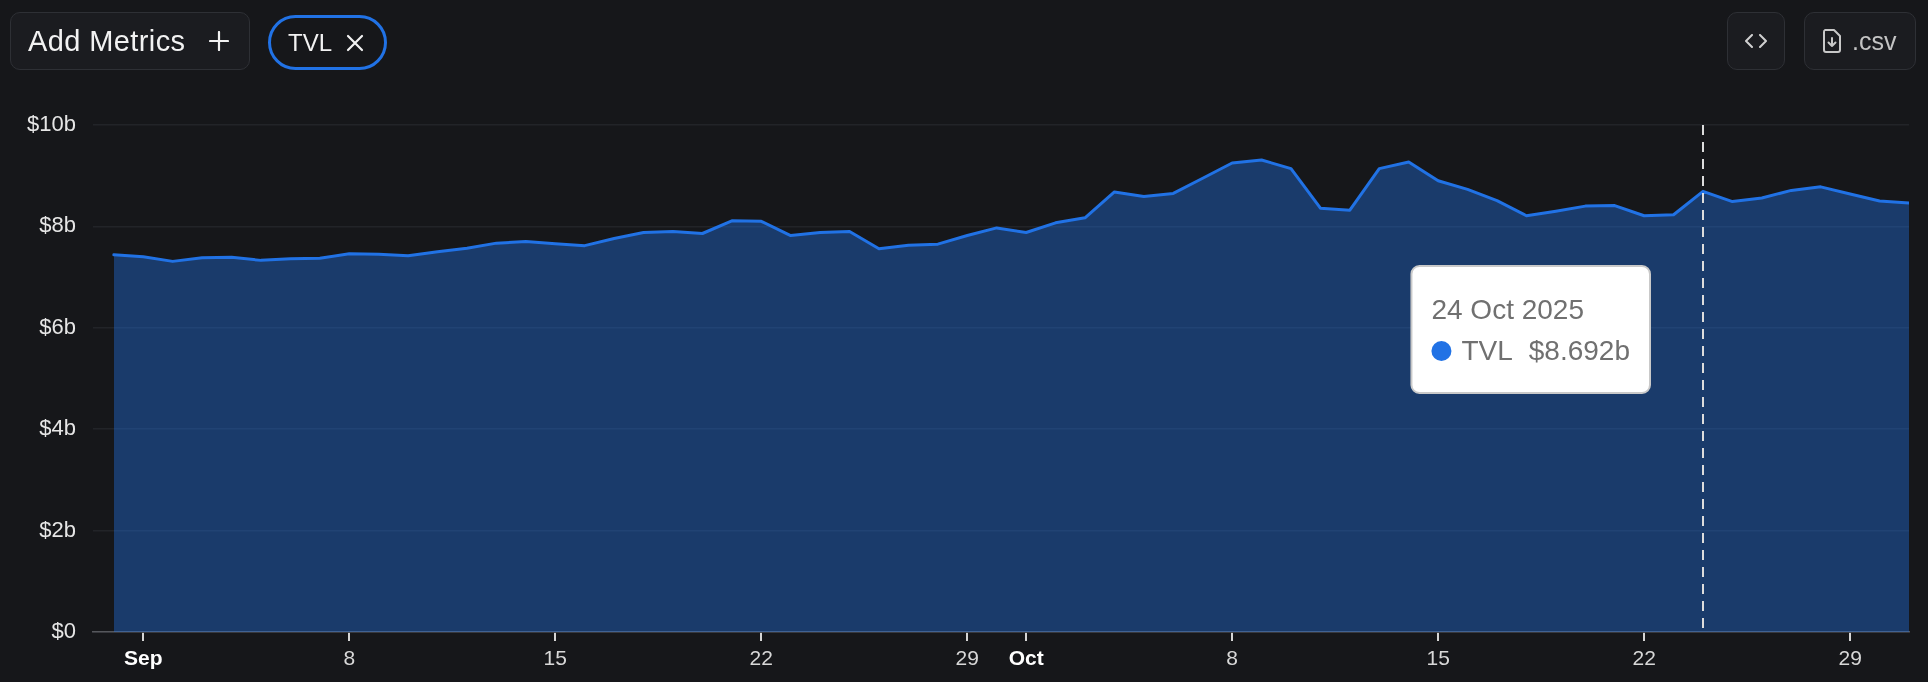 Image resolution: width=1928 pixels, height=682 pixels. Describe the element at coordinates (57, 428) in the screenshot. I see `y-tick-label: $4b` at that location.